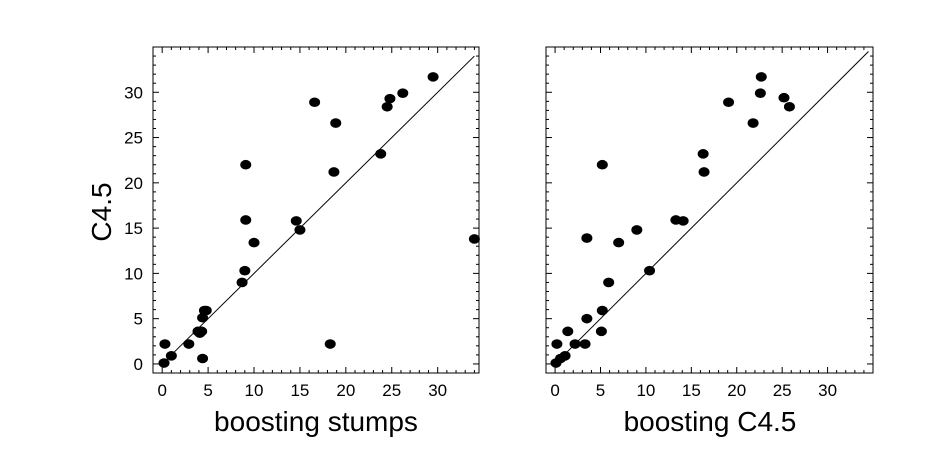 The width and height of the screenshot is (937, 458). Describe the element at coordinates (133, 273) in the screenshot. I see `y-tick-label: 10` at that location.